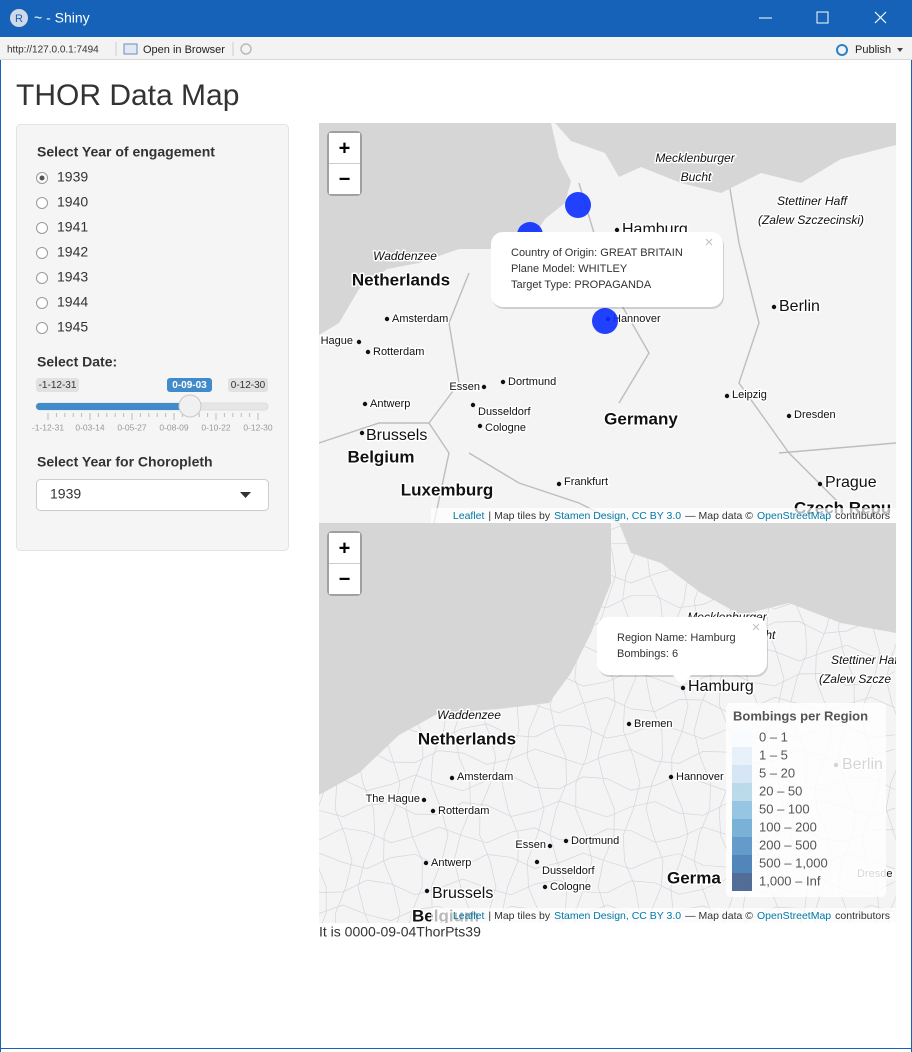  Describe the element at coordinates (799, 306) in the screenshot. I see `place-label: Berlin` at that location.